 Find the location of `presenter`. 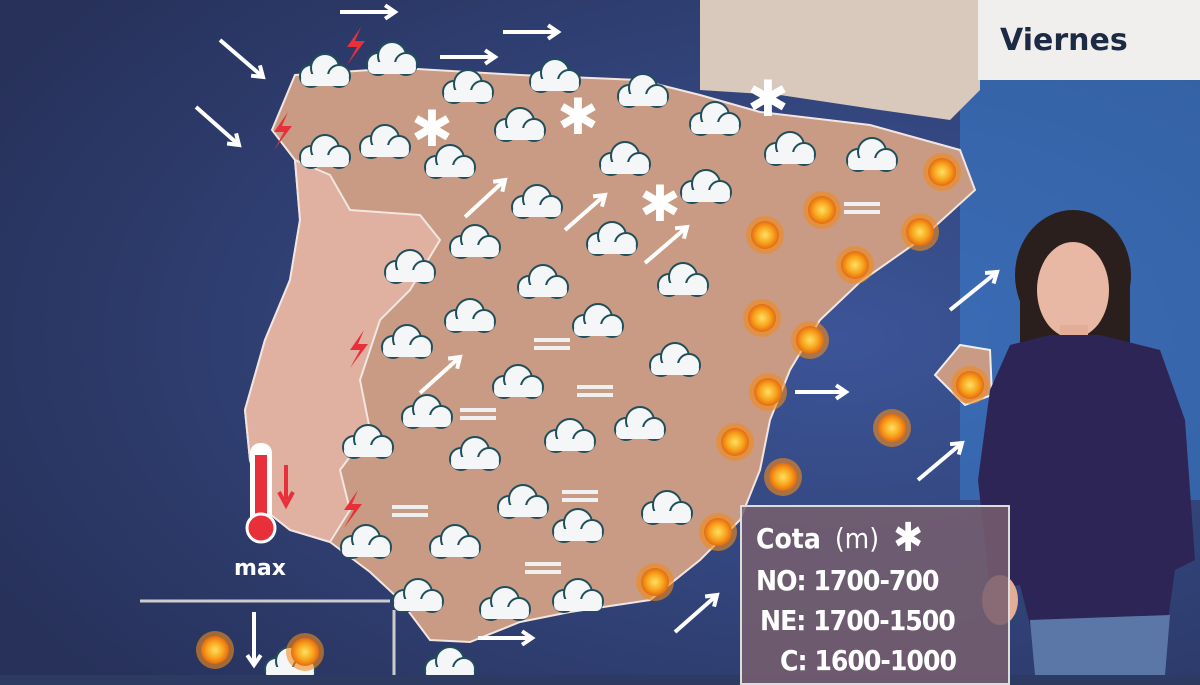

presenter is located at coordinates (1086, 442).